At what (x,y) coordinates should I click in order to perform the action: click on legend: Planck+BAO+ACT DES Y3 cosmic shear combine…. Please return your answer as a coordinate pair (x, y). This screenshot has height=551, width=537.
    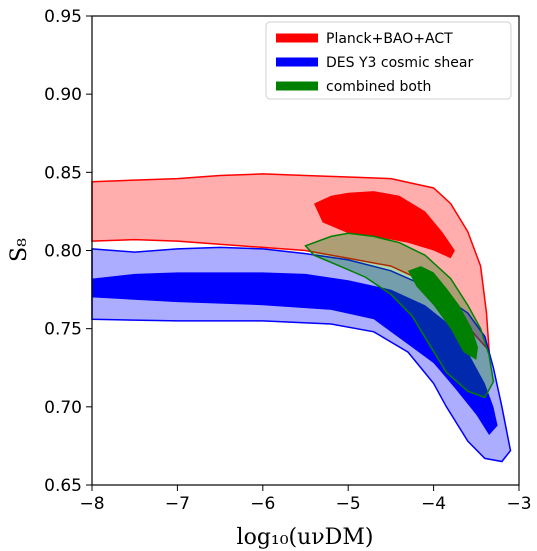
    Looking at the image, I should click on (388, 60).